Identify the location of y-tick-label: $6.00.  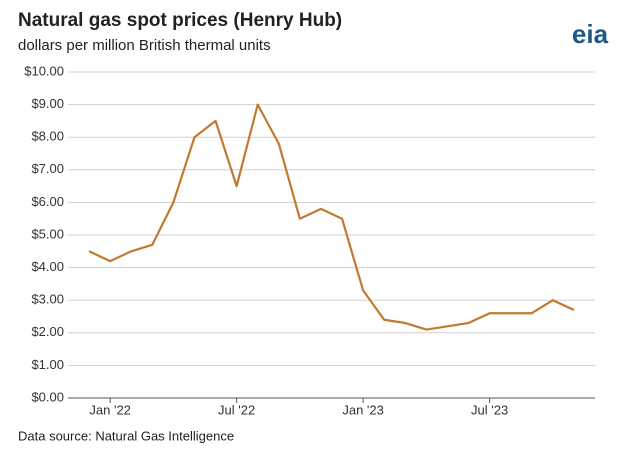
(47, 201).